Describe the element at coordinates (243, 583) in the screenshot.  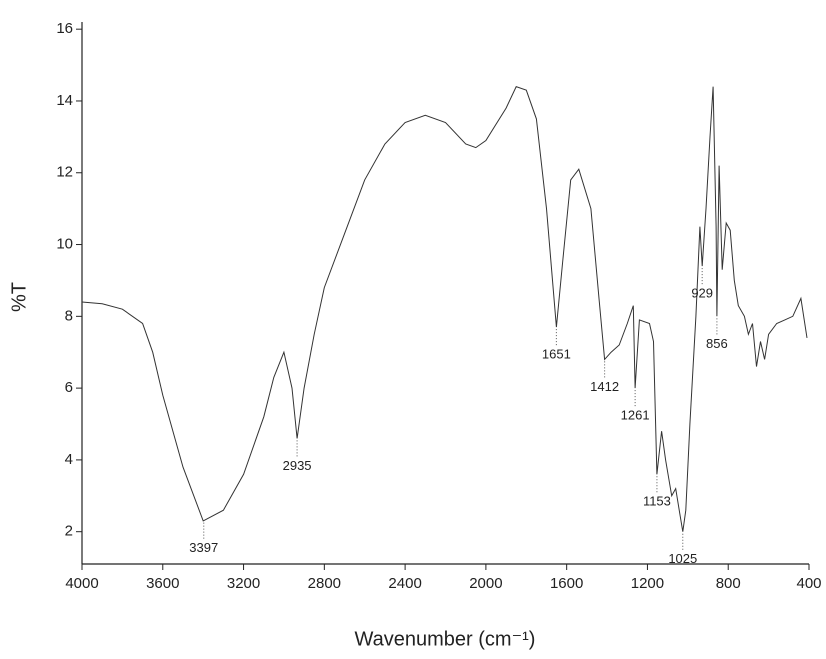
I see `x-tick-label: 3200` at that location.